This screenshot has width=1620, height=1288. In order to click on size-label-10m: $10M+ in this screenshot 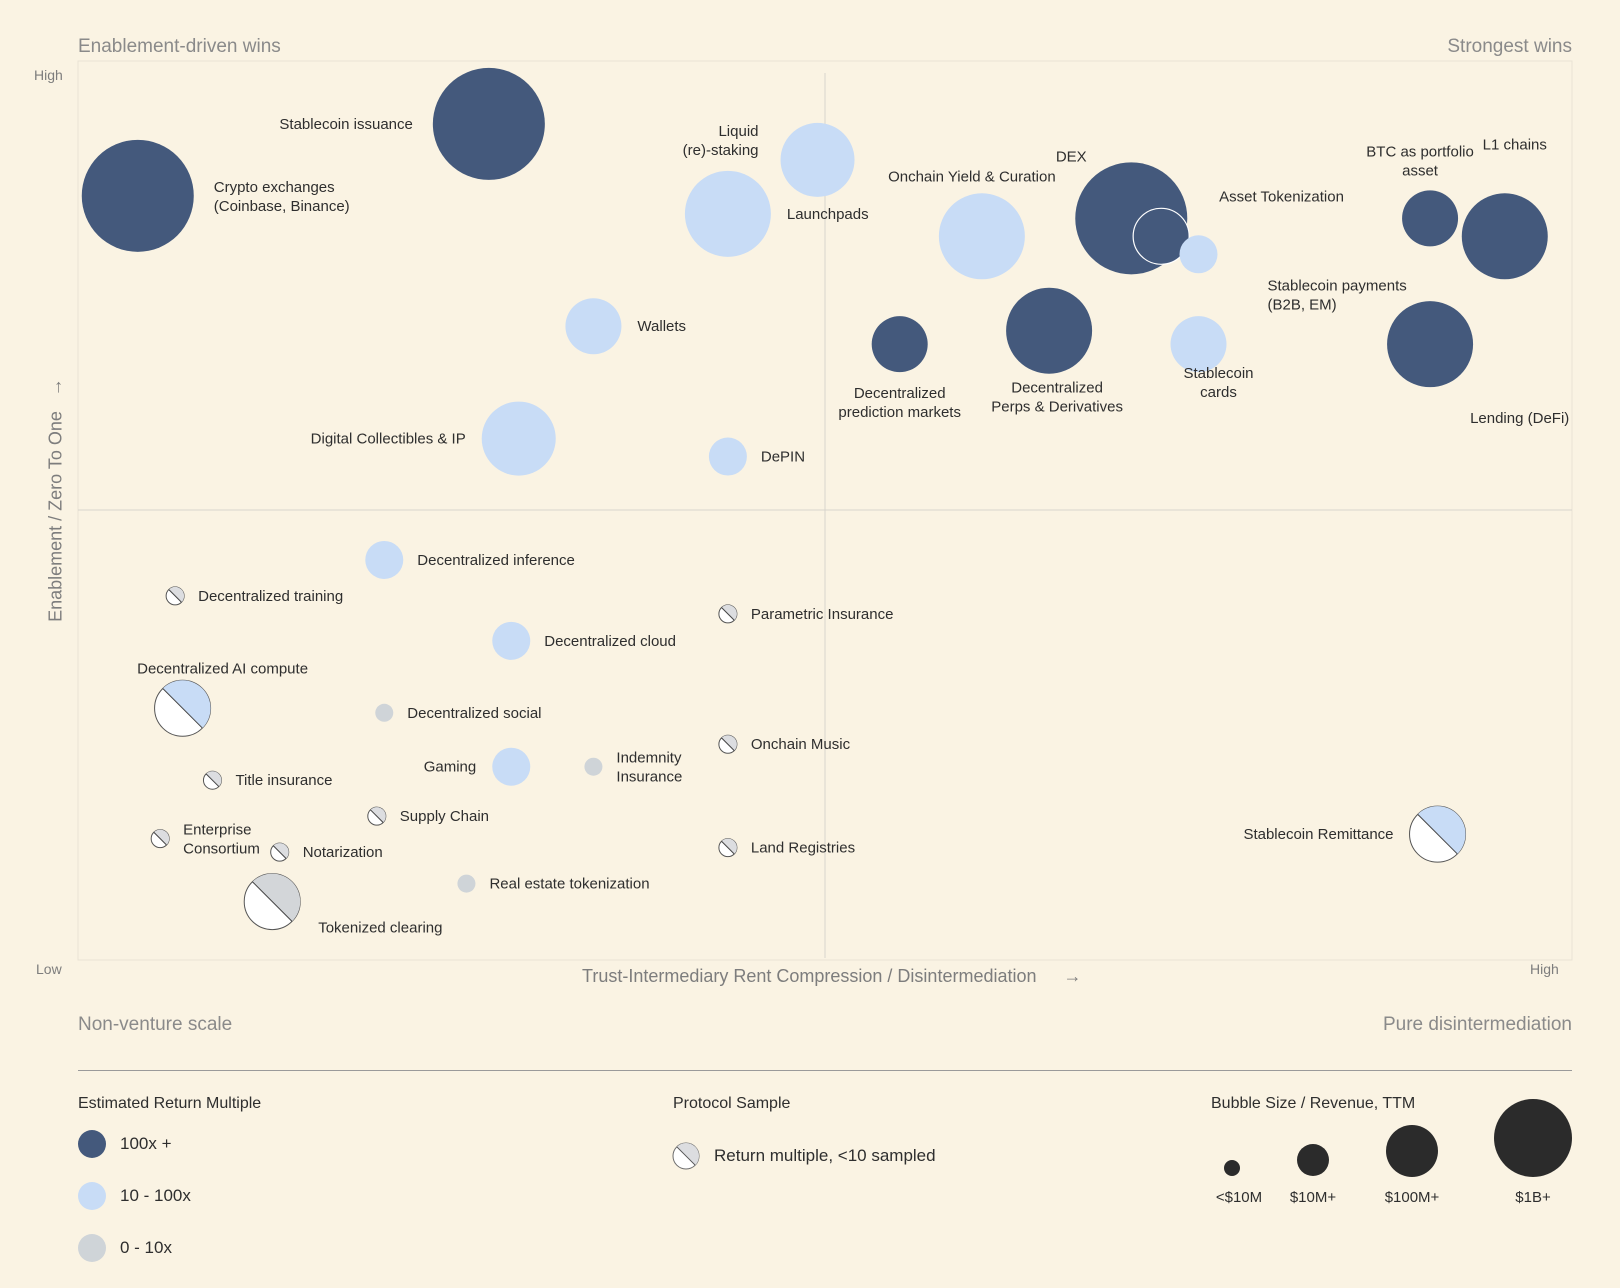, I will do `click(1313, 1197)`.